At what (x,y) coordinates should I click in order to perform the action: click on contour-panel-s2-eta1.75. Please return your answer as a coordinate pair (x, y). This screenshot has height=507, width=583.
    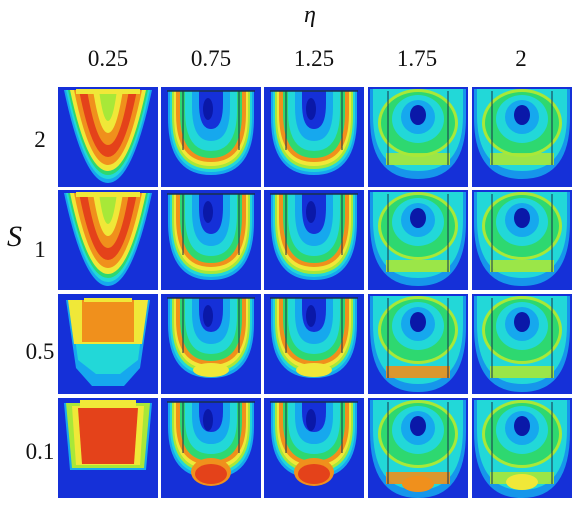
    Looking at the image, I should click on (418, 137).